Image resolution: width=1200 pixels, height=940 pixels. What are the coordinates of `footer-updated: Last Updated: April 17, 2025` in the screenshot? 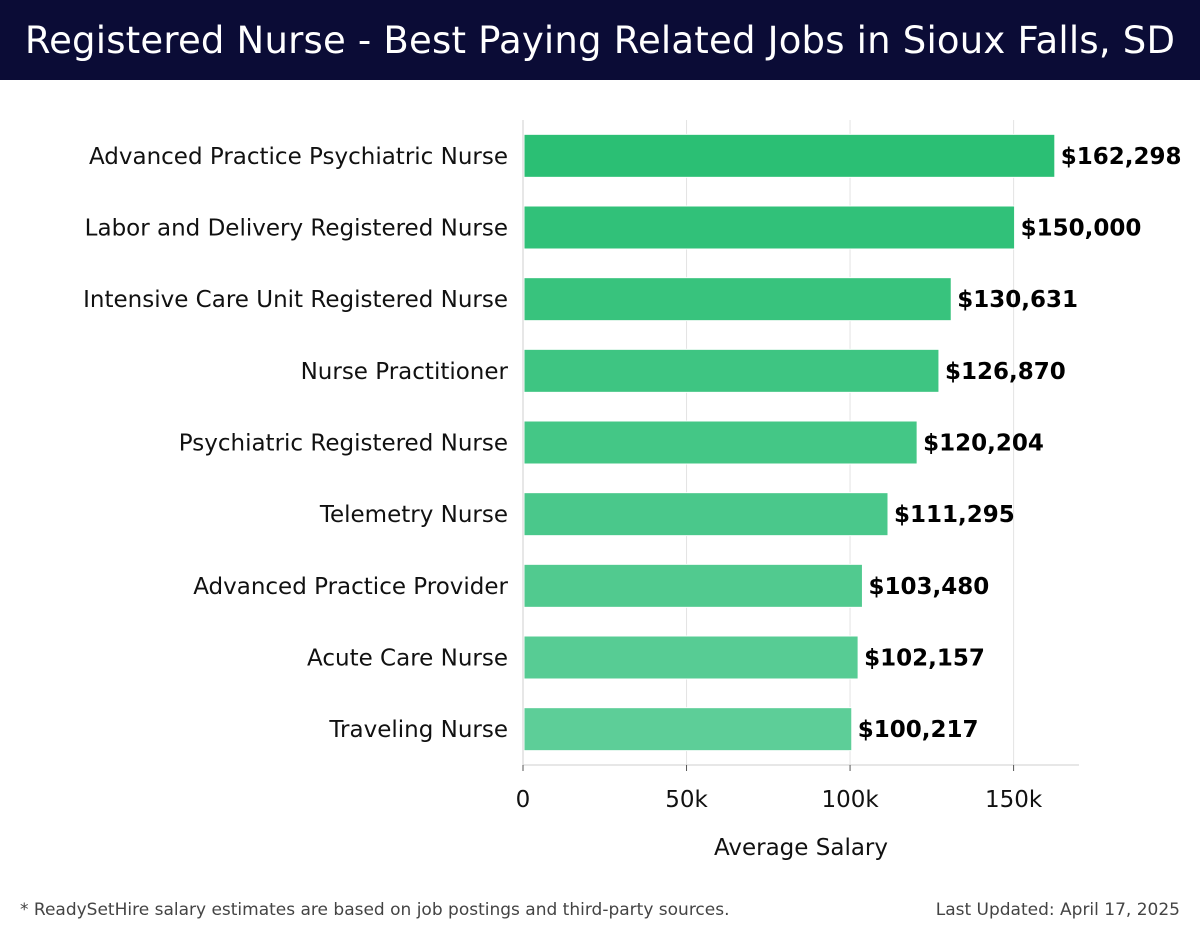 It's located at (1057, 910).